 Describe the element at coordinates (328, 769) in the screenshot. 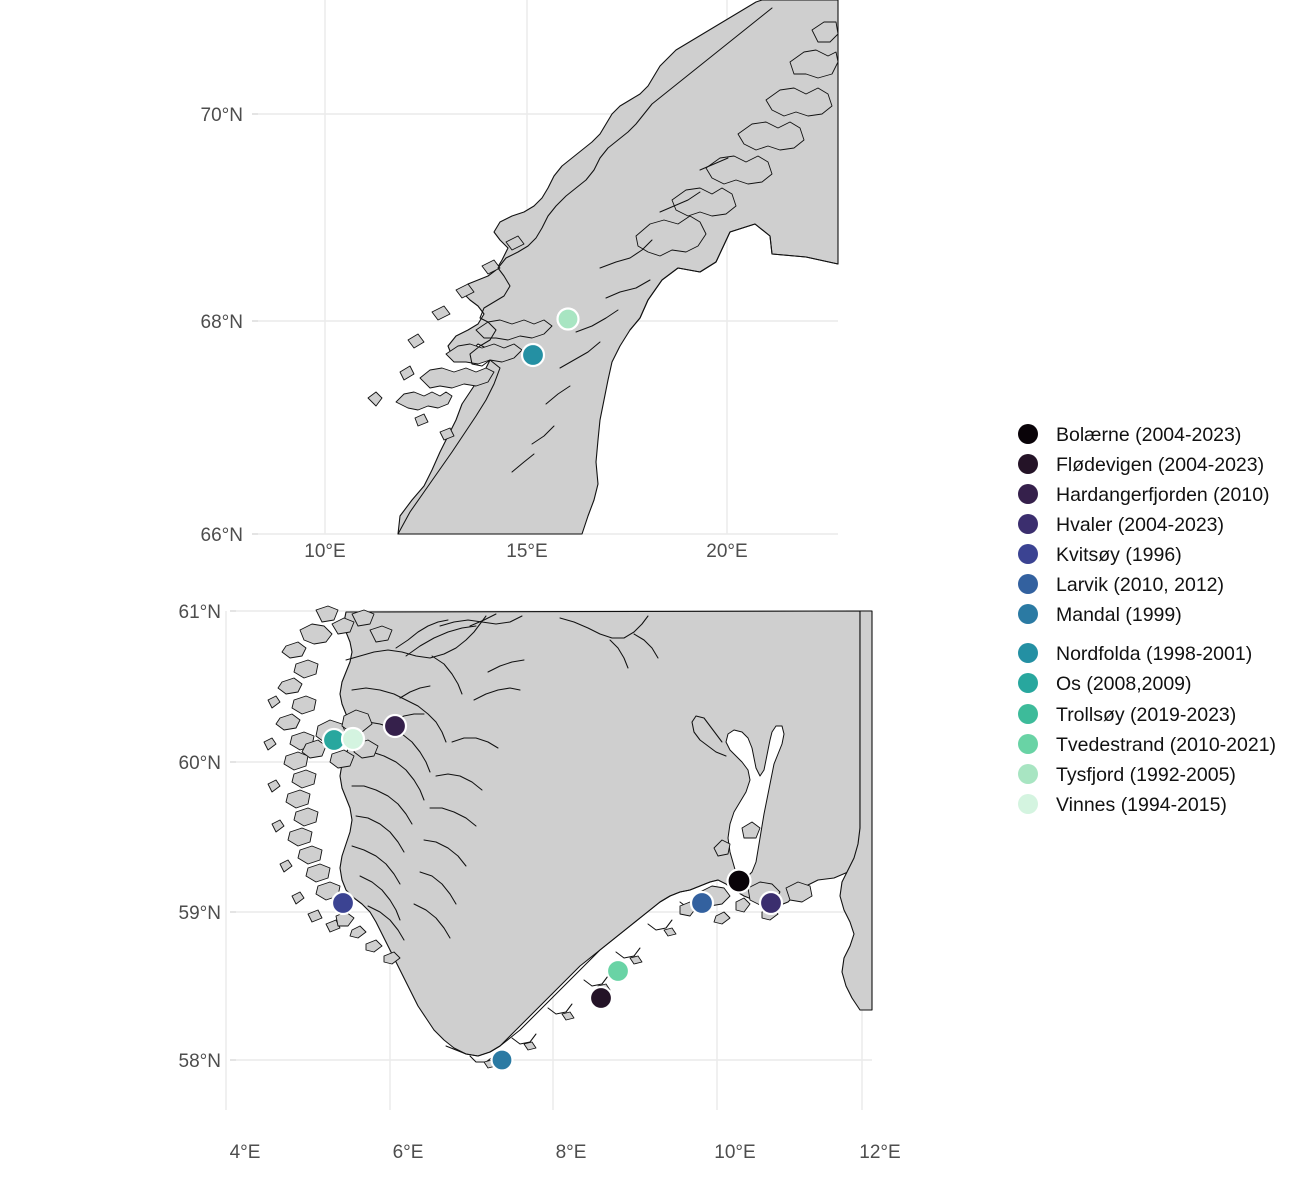

I see `south-west-coast-skerries` at that location.